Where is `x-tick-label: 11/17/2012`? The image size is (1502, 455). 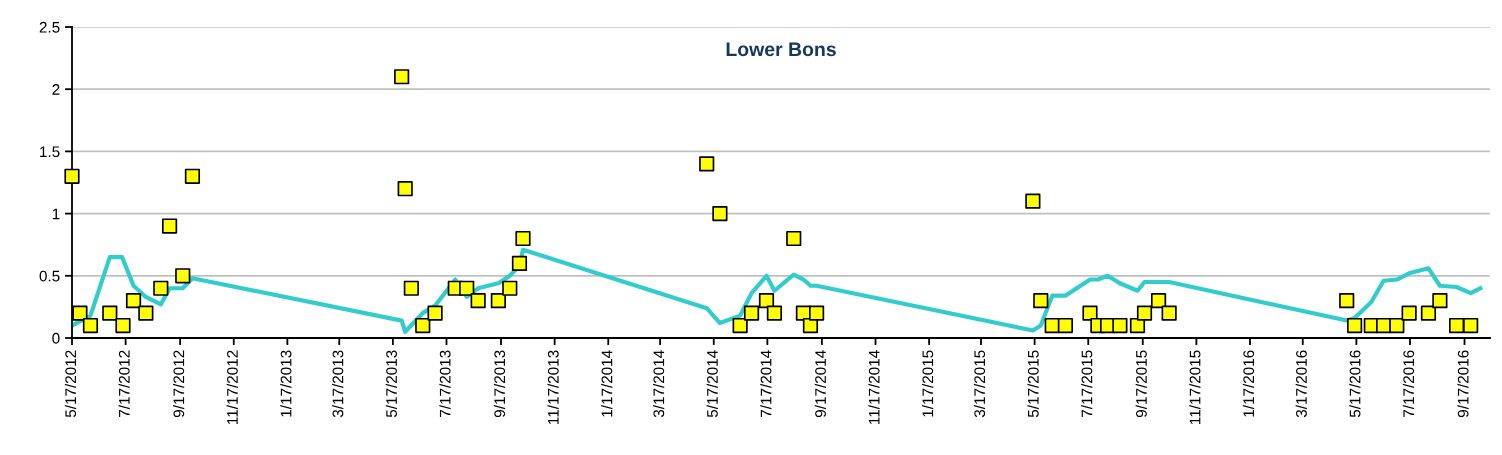
x-tick-label: 11/17/2012 is located at coordinates (232, 387).